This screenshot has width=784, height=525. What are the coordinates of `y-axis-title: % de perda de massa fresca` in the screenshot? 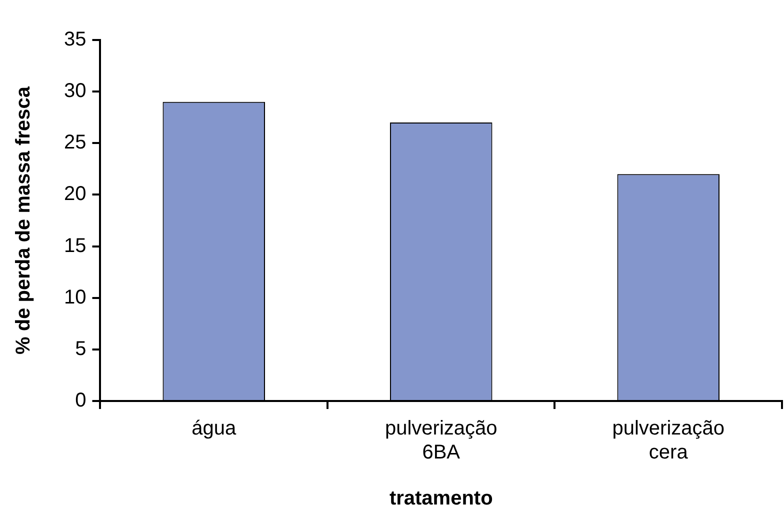 It's located at (23, 220).